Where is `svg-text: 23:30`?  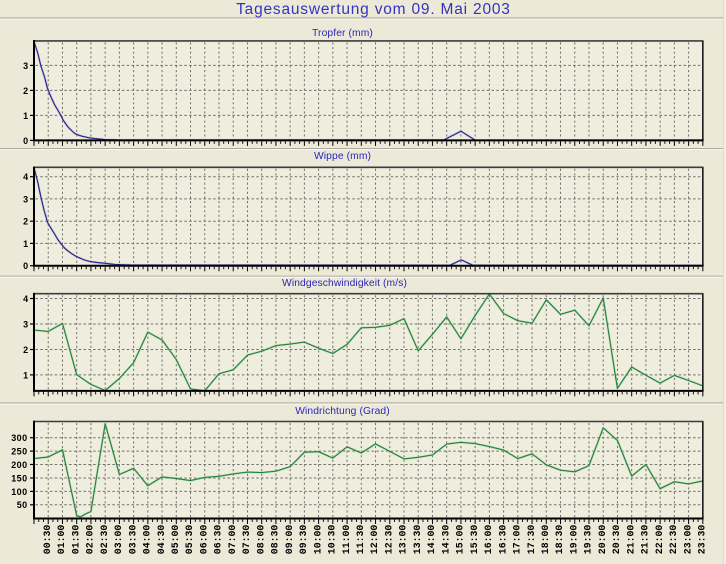
svg-text: 23:30 is located at coordinates (702, 540).